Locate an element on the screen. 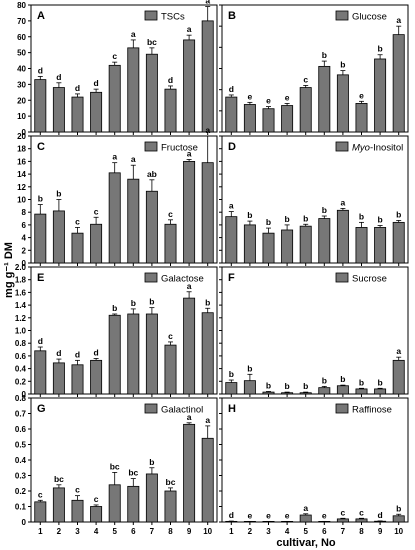  legend-label: Galactinol is located at coordinates (182, 410).